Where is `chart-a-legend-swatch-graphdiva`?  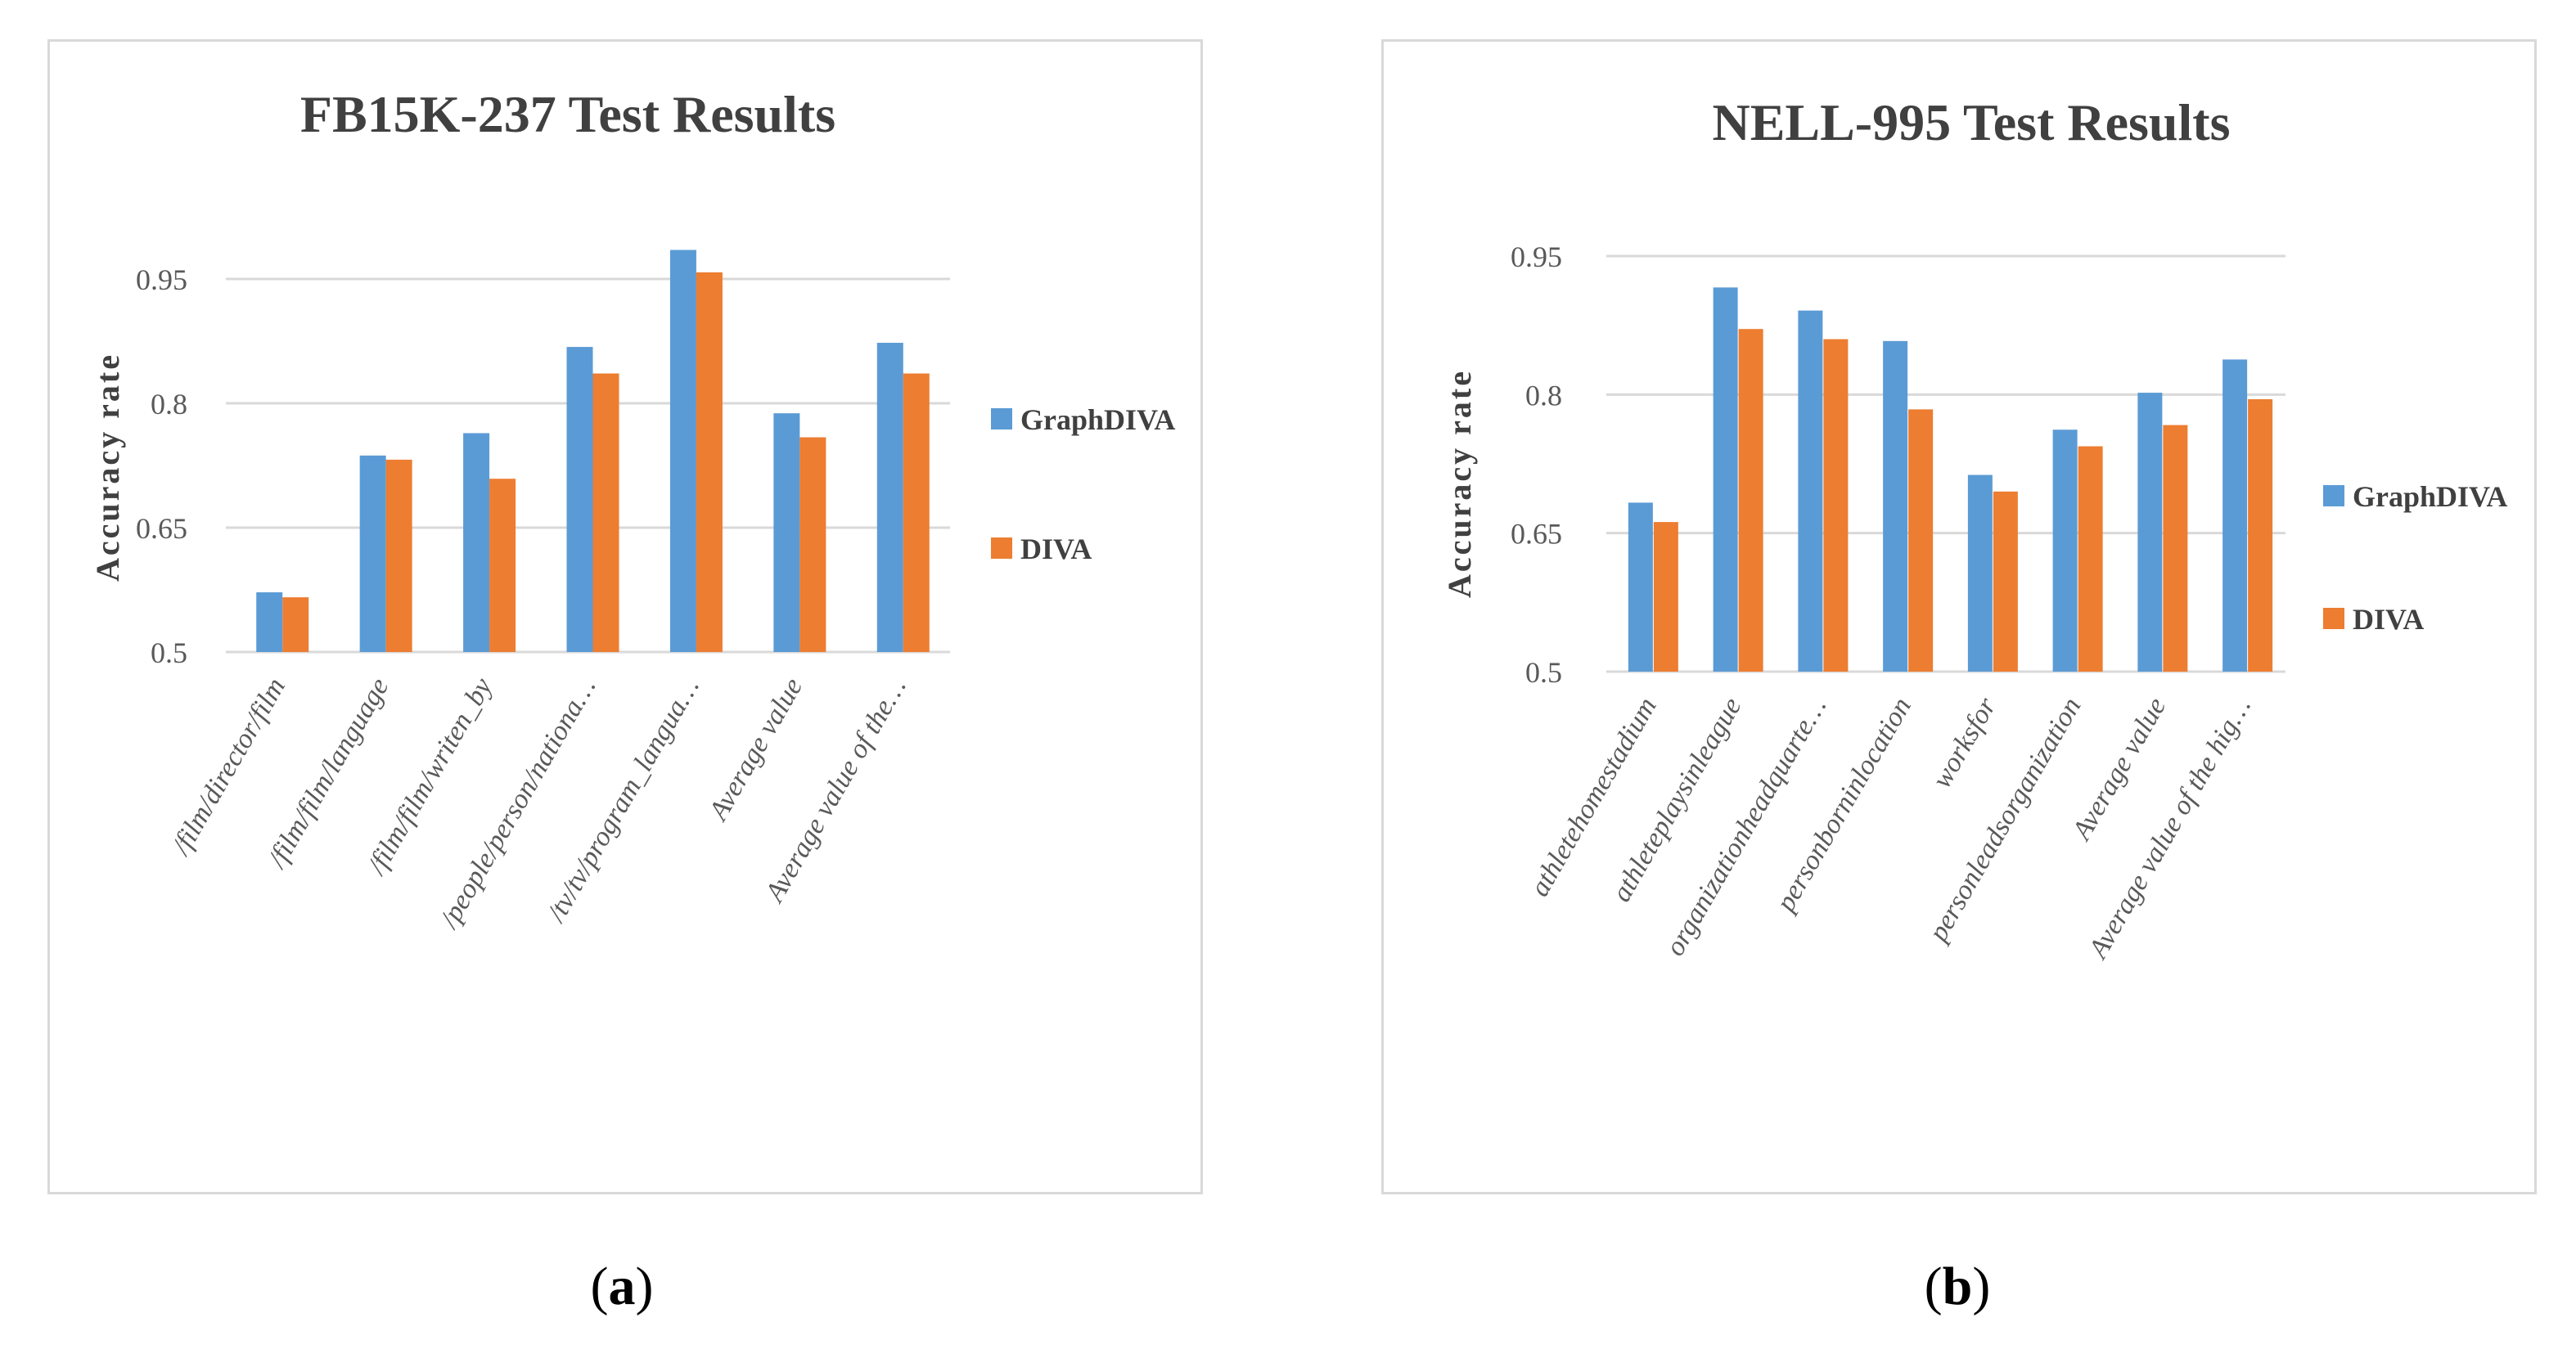
chart-a-legend-swatch-graphdiva is located at coordinates (1001, 419).